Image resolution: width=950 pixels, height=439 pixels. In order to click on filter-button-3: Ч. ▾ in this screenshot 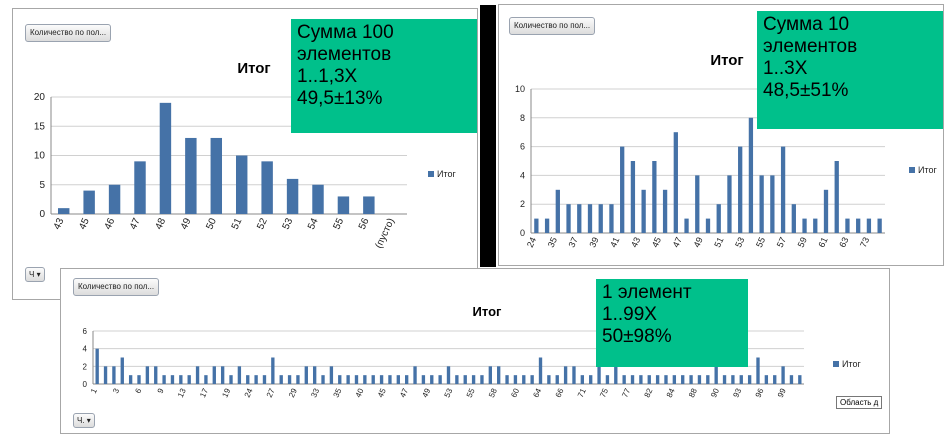, I will do `click(84, 420)`.